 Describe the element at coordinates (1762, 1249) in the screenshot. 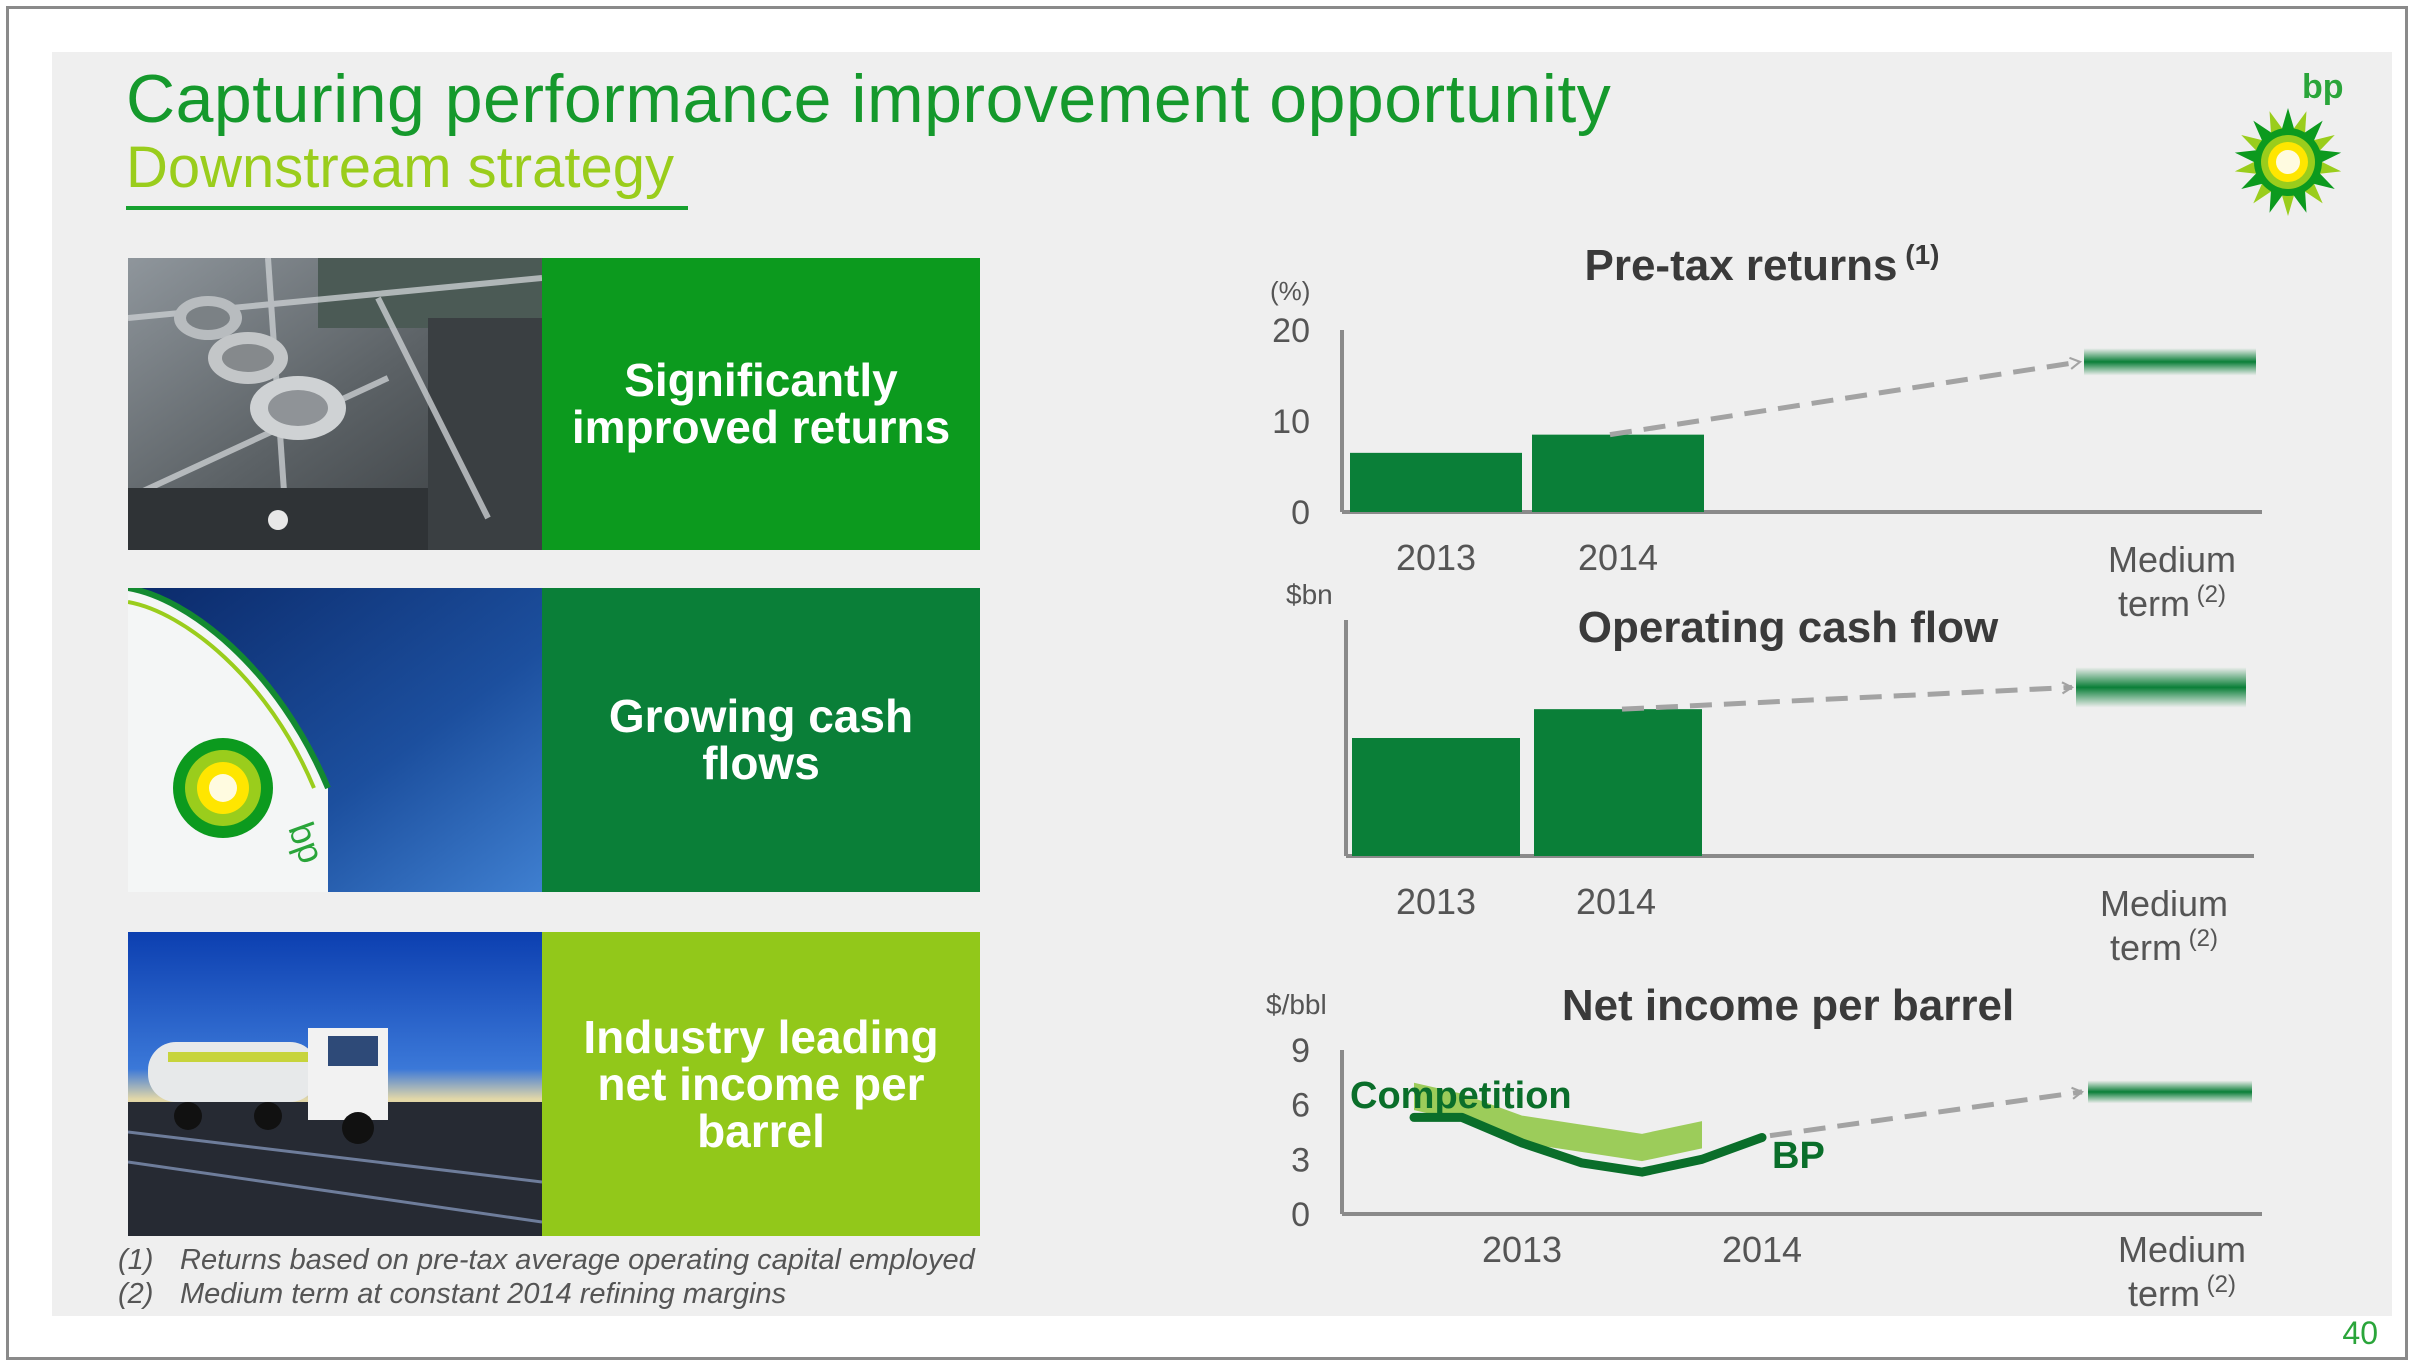

I see `xtick-netincome-2014: 2014` at that location.